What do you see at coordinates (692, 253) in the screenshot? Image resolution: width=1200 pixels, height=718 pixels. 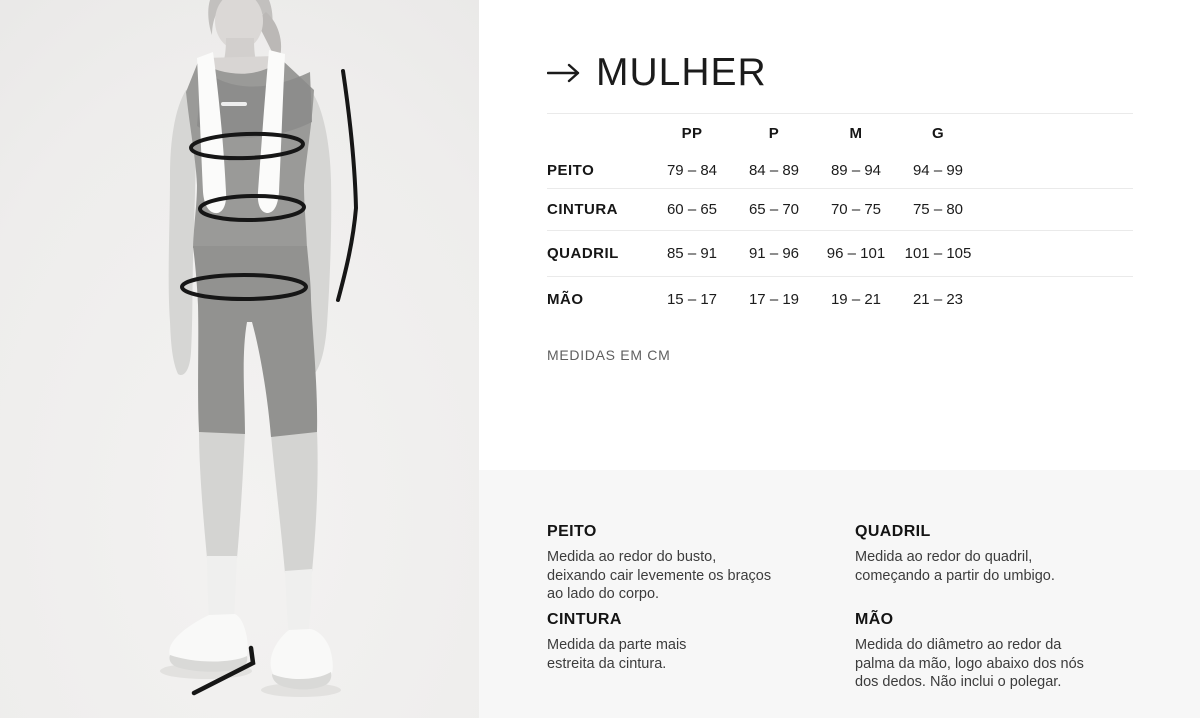 I see `cell-value: 85 – 91` at bounding box center [692, 253].